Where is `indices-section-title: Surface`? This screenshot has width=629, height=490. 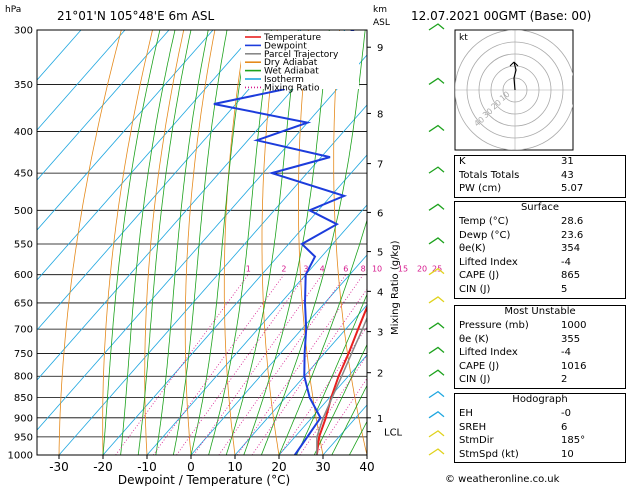 indices-section-title: Surface is located at coordinates (540, 207).